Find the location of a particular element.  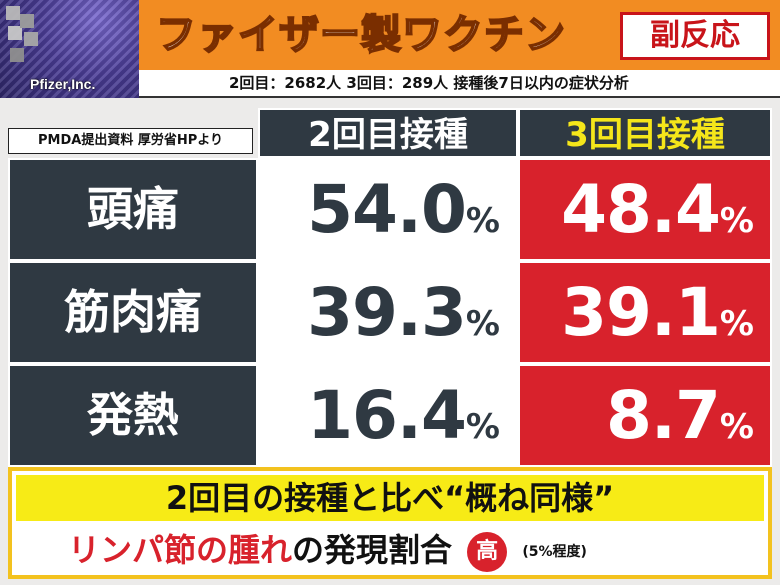

cell-headache-dose2: 54.0% is located at coordinates (388, 209).